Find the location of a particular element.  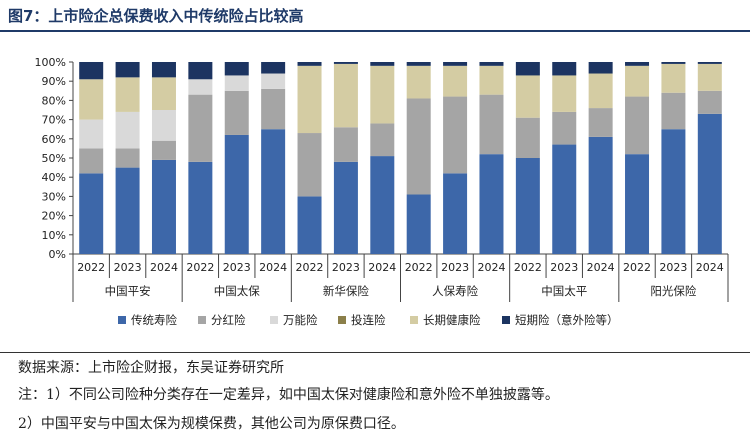

y-tick-label: 40% is located at coordinates (54, 177).